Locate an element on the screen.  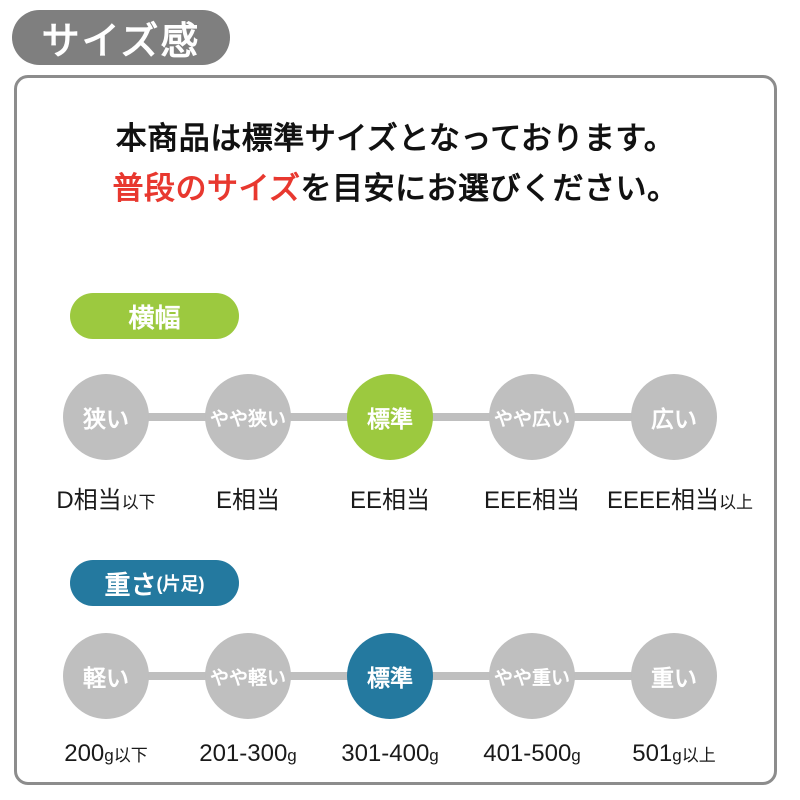
weight-value-4-main: 401-500 is located at coordinates (527, 753).